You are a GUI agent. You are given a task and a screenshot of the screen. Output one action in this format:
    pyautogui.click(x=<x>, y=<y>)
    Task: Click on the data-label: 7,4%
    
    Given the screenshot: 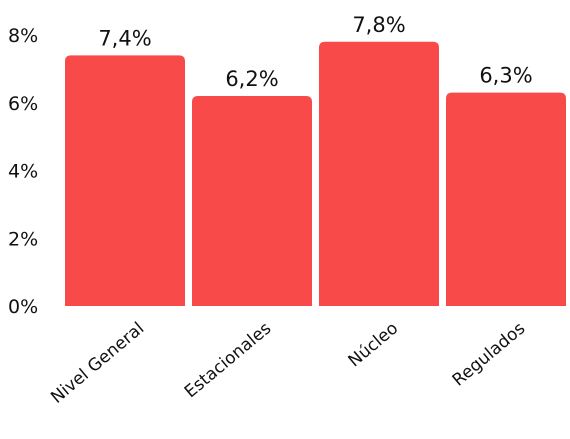 What is the action you would take?
    pyautogui.click(x=124, y=38)
    